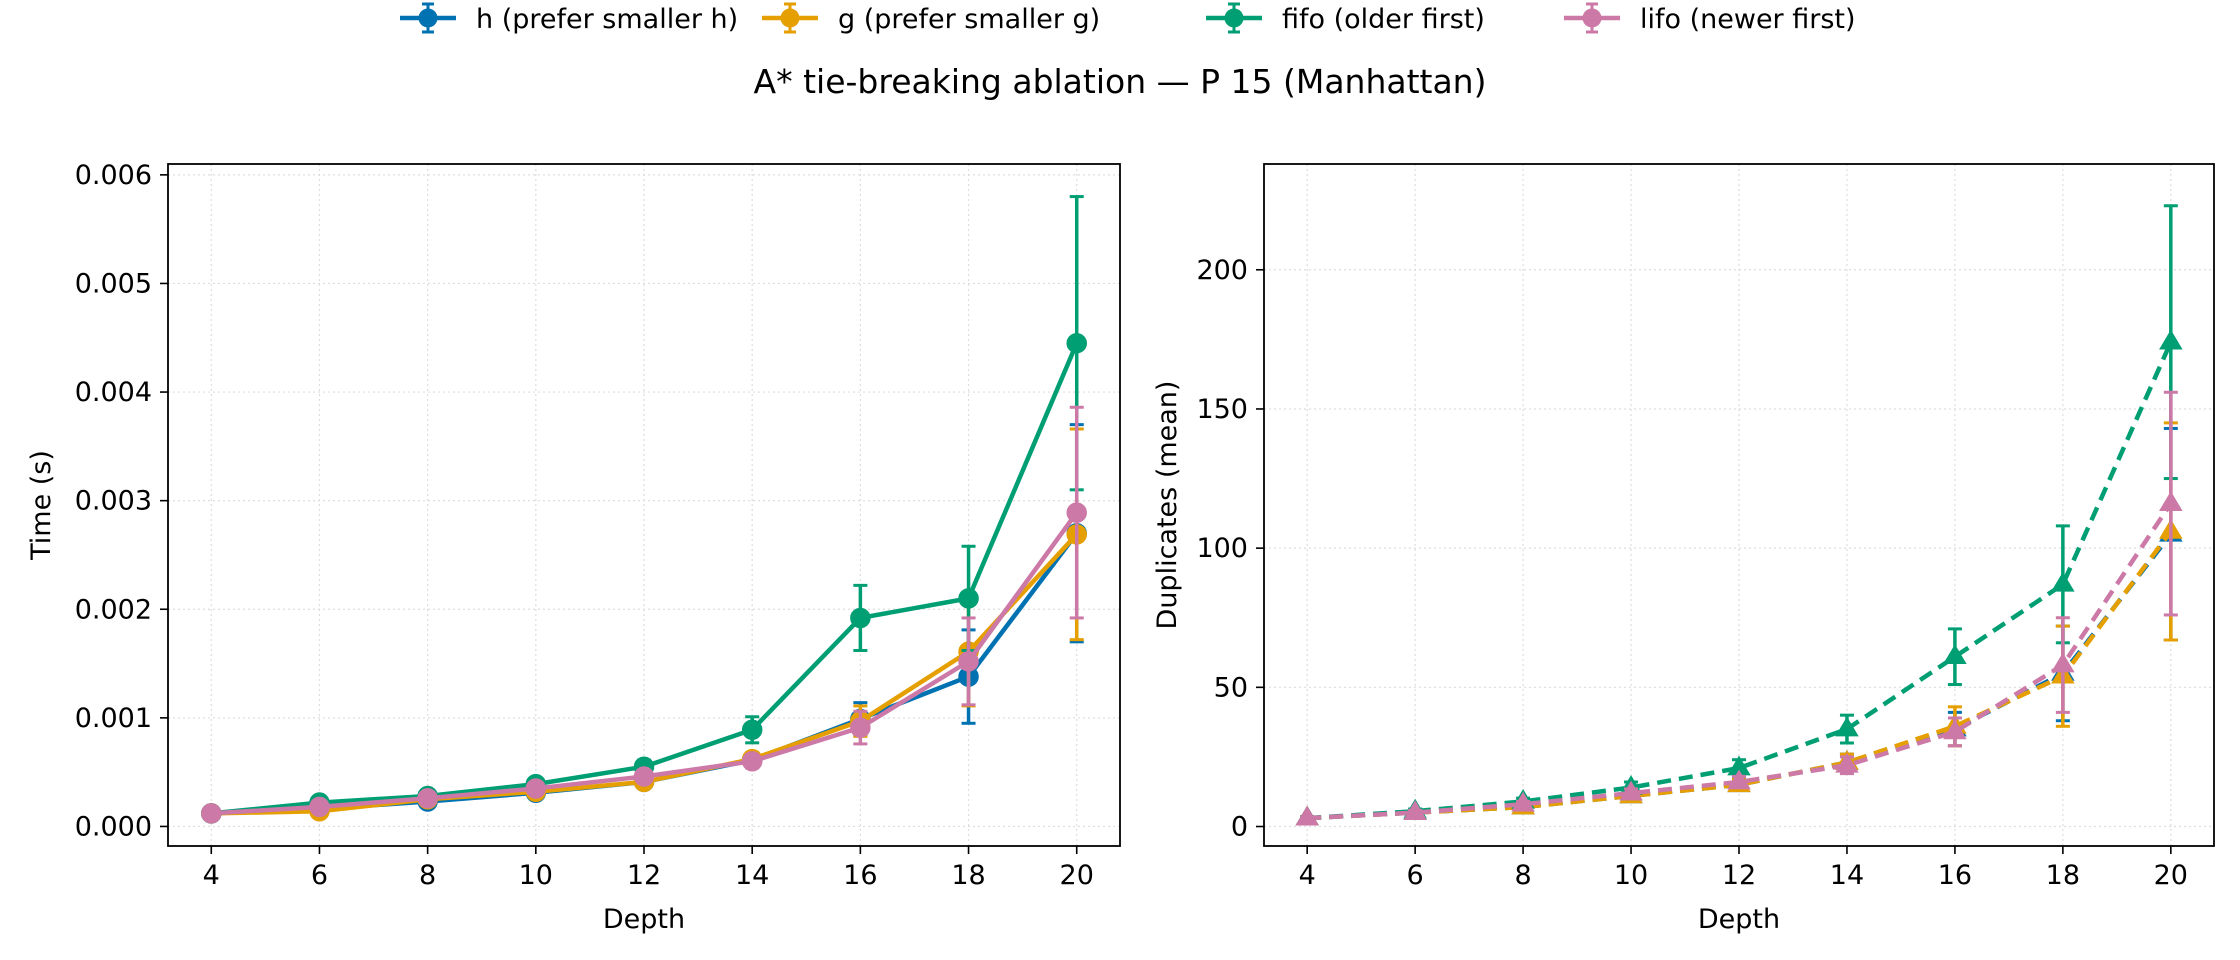  Describe the element at coordinates (113, 175) in the screenshot. I see `y-tick-label: 0.006` at that location.